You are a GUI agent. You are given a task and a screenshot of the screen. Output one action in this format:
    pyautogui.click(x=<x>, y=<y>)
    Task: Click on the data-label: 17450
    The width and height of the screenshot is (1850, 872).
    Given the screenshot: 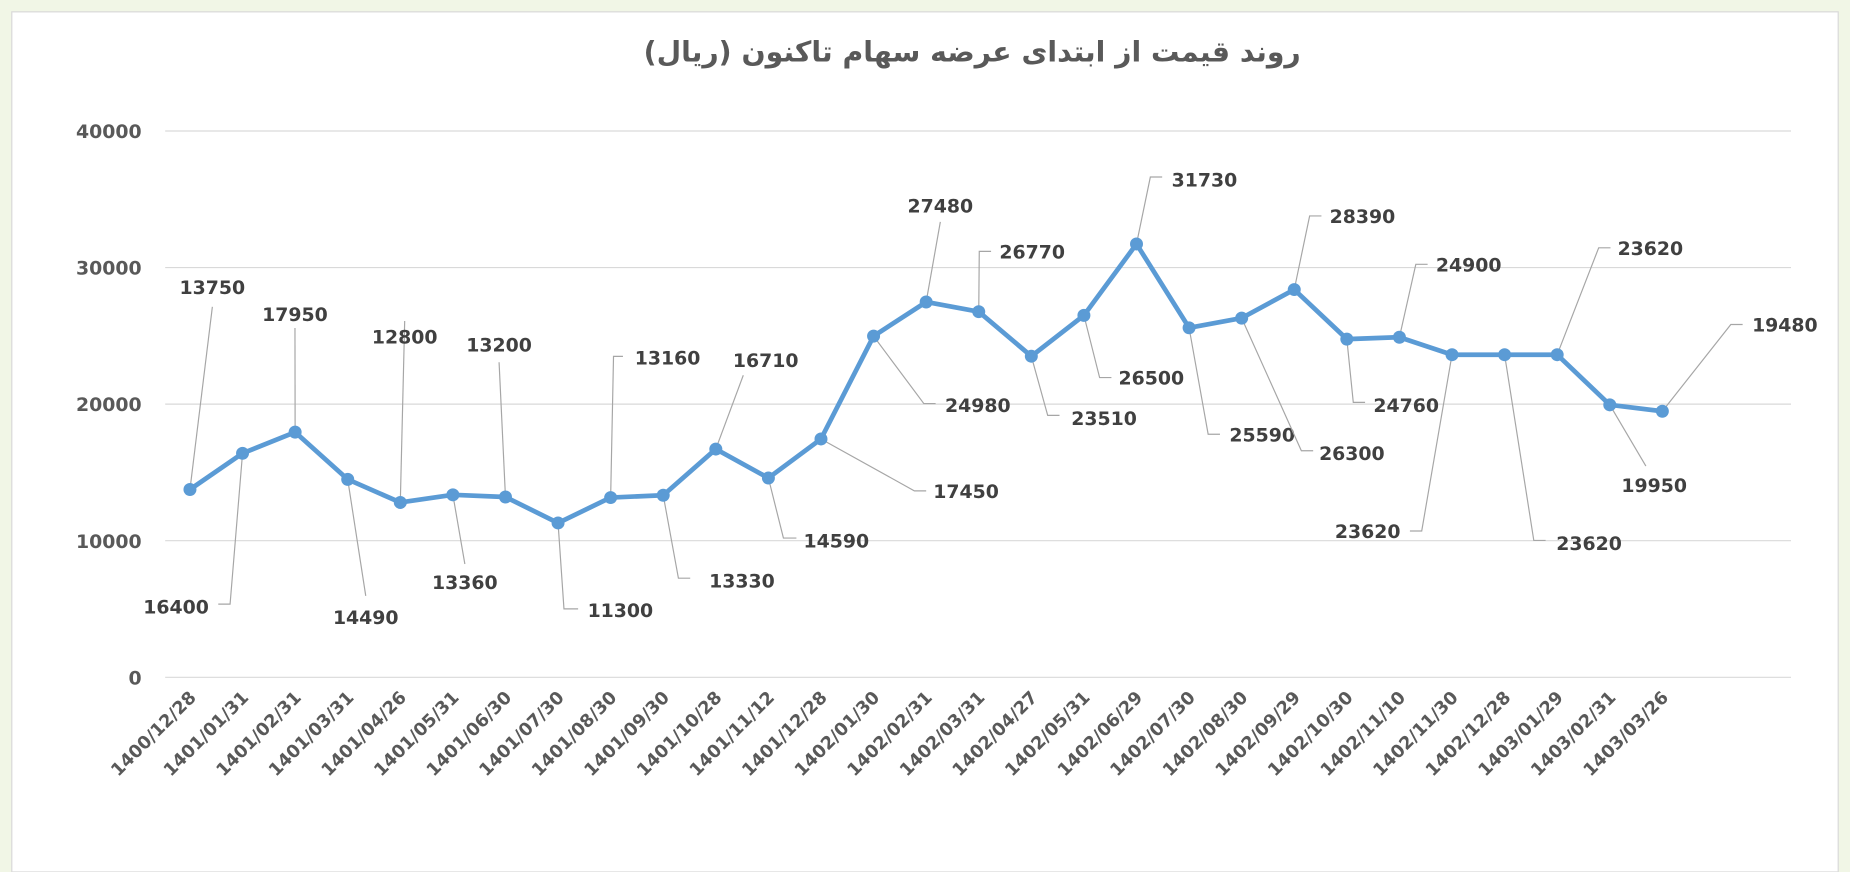 What is the action you would take?
    pyautogui.click(x=966, y=492)
    